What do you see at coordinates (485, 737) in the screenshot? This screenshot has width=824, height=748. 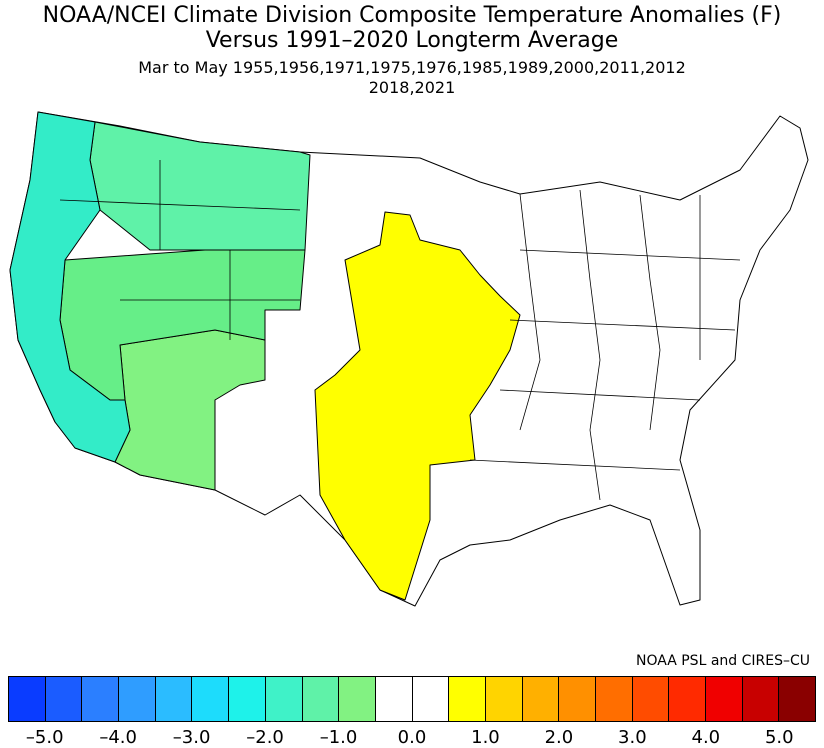 I see `color-scale-tick-label: 1.0` at bounding box center [485, 737].